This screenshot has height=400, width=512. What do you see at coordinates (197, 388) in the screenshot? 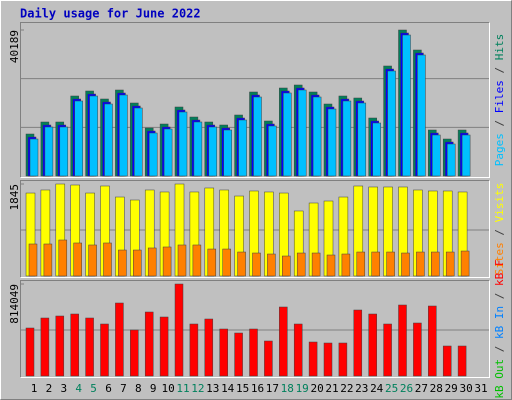
I see `x-tick-label: 12` at bounding box center [197, 388].